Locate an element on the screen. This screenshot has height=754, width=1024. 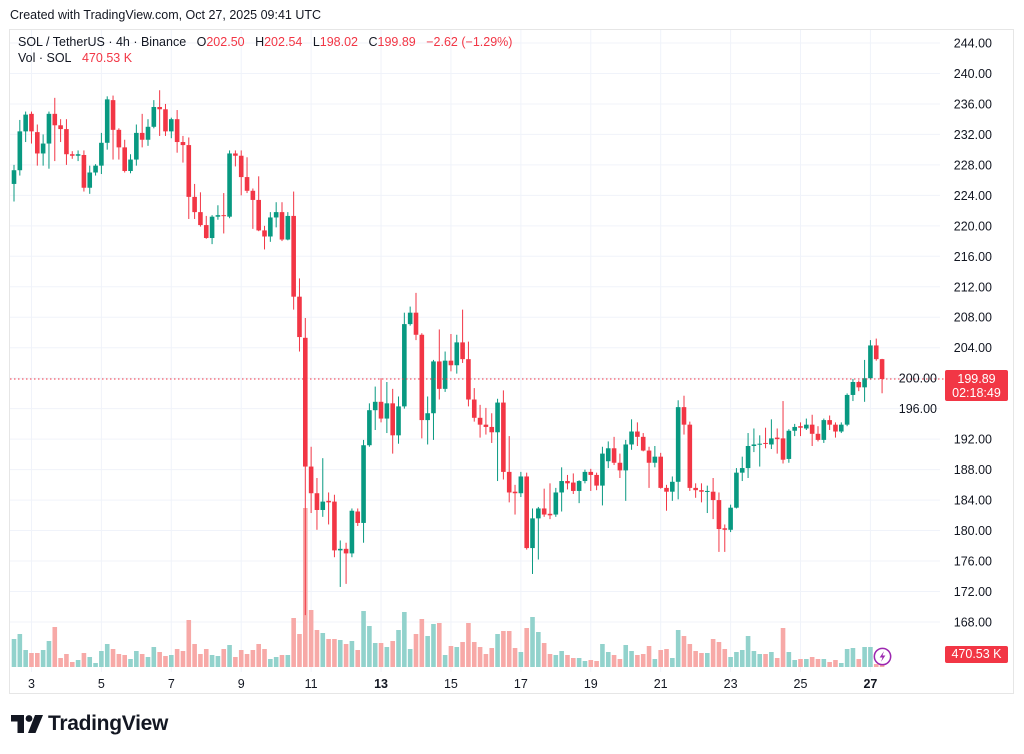
time-tick-label: 7 is located at coordinates (171, 684).